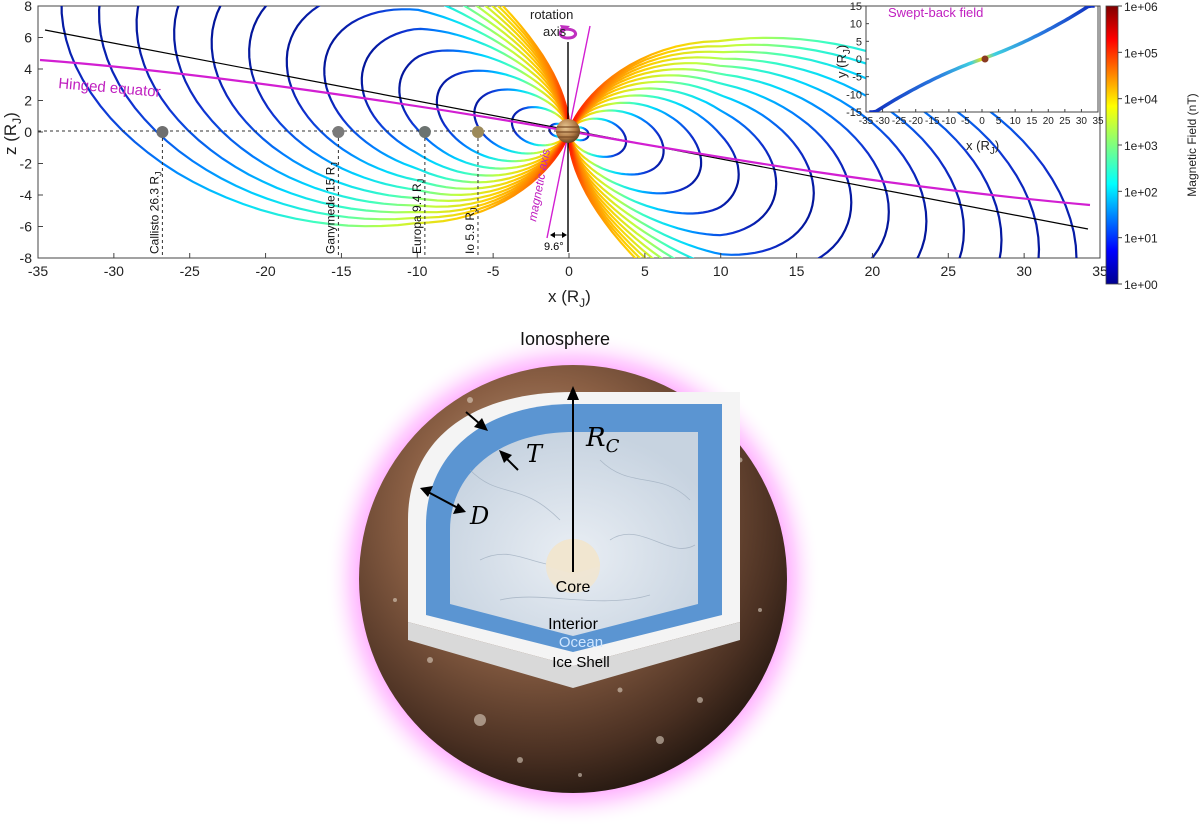  What do you see at coordinates (573, 587) in the screenshot?
I see `core-label: Core` at bounding box center [573, 587].